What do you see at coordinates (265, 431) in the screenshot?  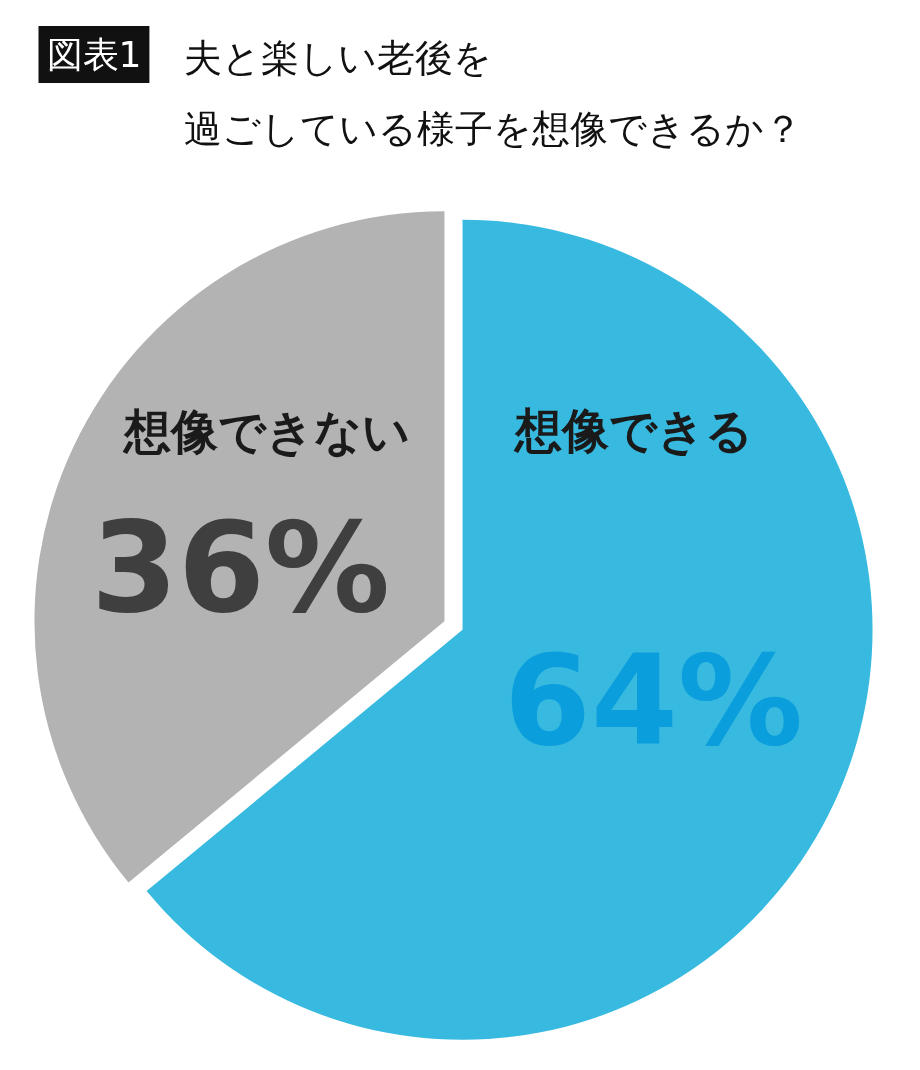 I see `slice-label: 想像できない` at bounding box center [265, 431].